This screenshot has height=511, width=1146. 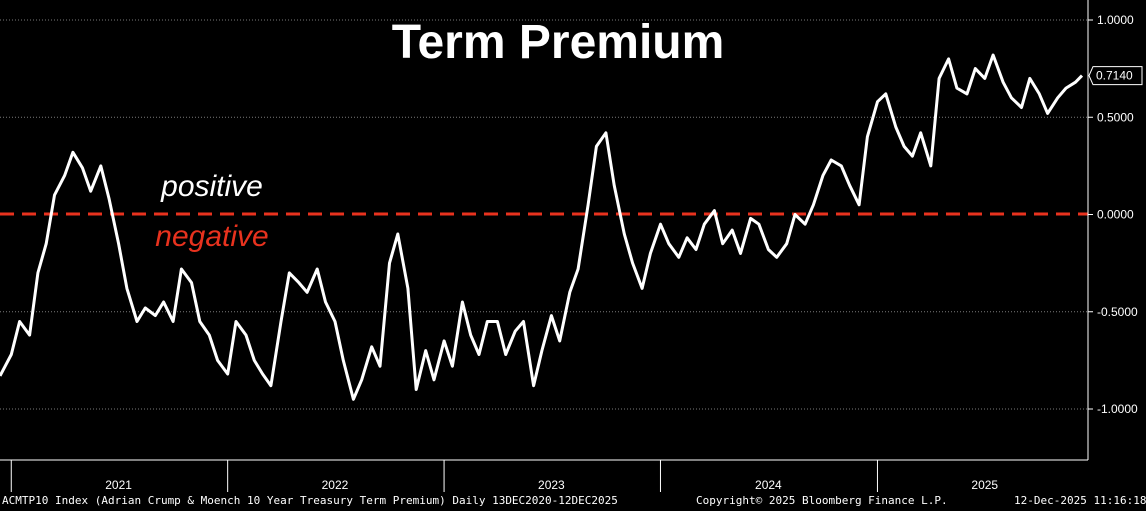 What do you see at coordinates (211, 236) in the screenshot?
I see `annotation-negative: negative` at bounding box center [211, 236].